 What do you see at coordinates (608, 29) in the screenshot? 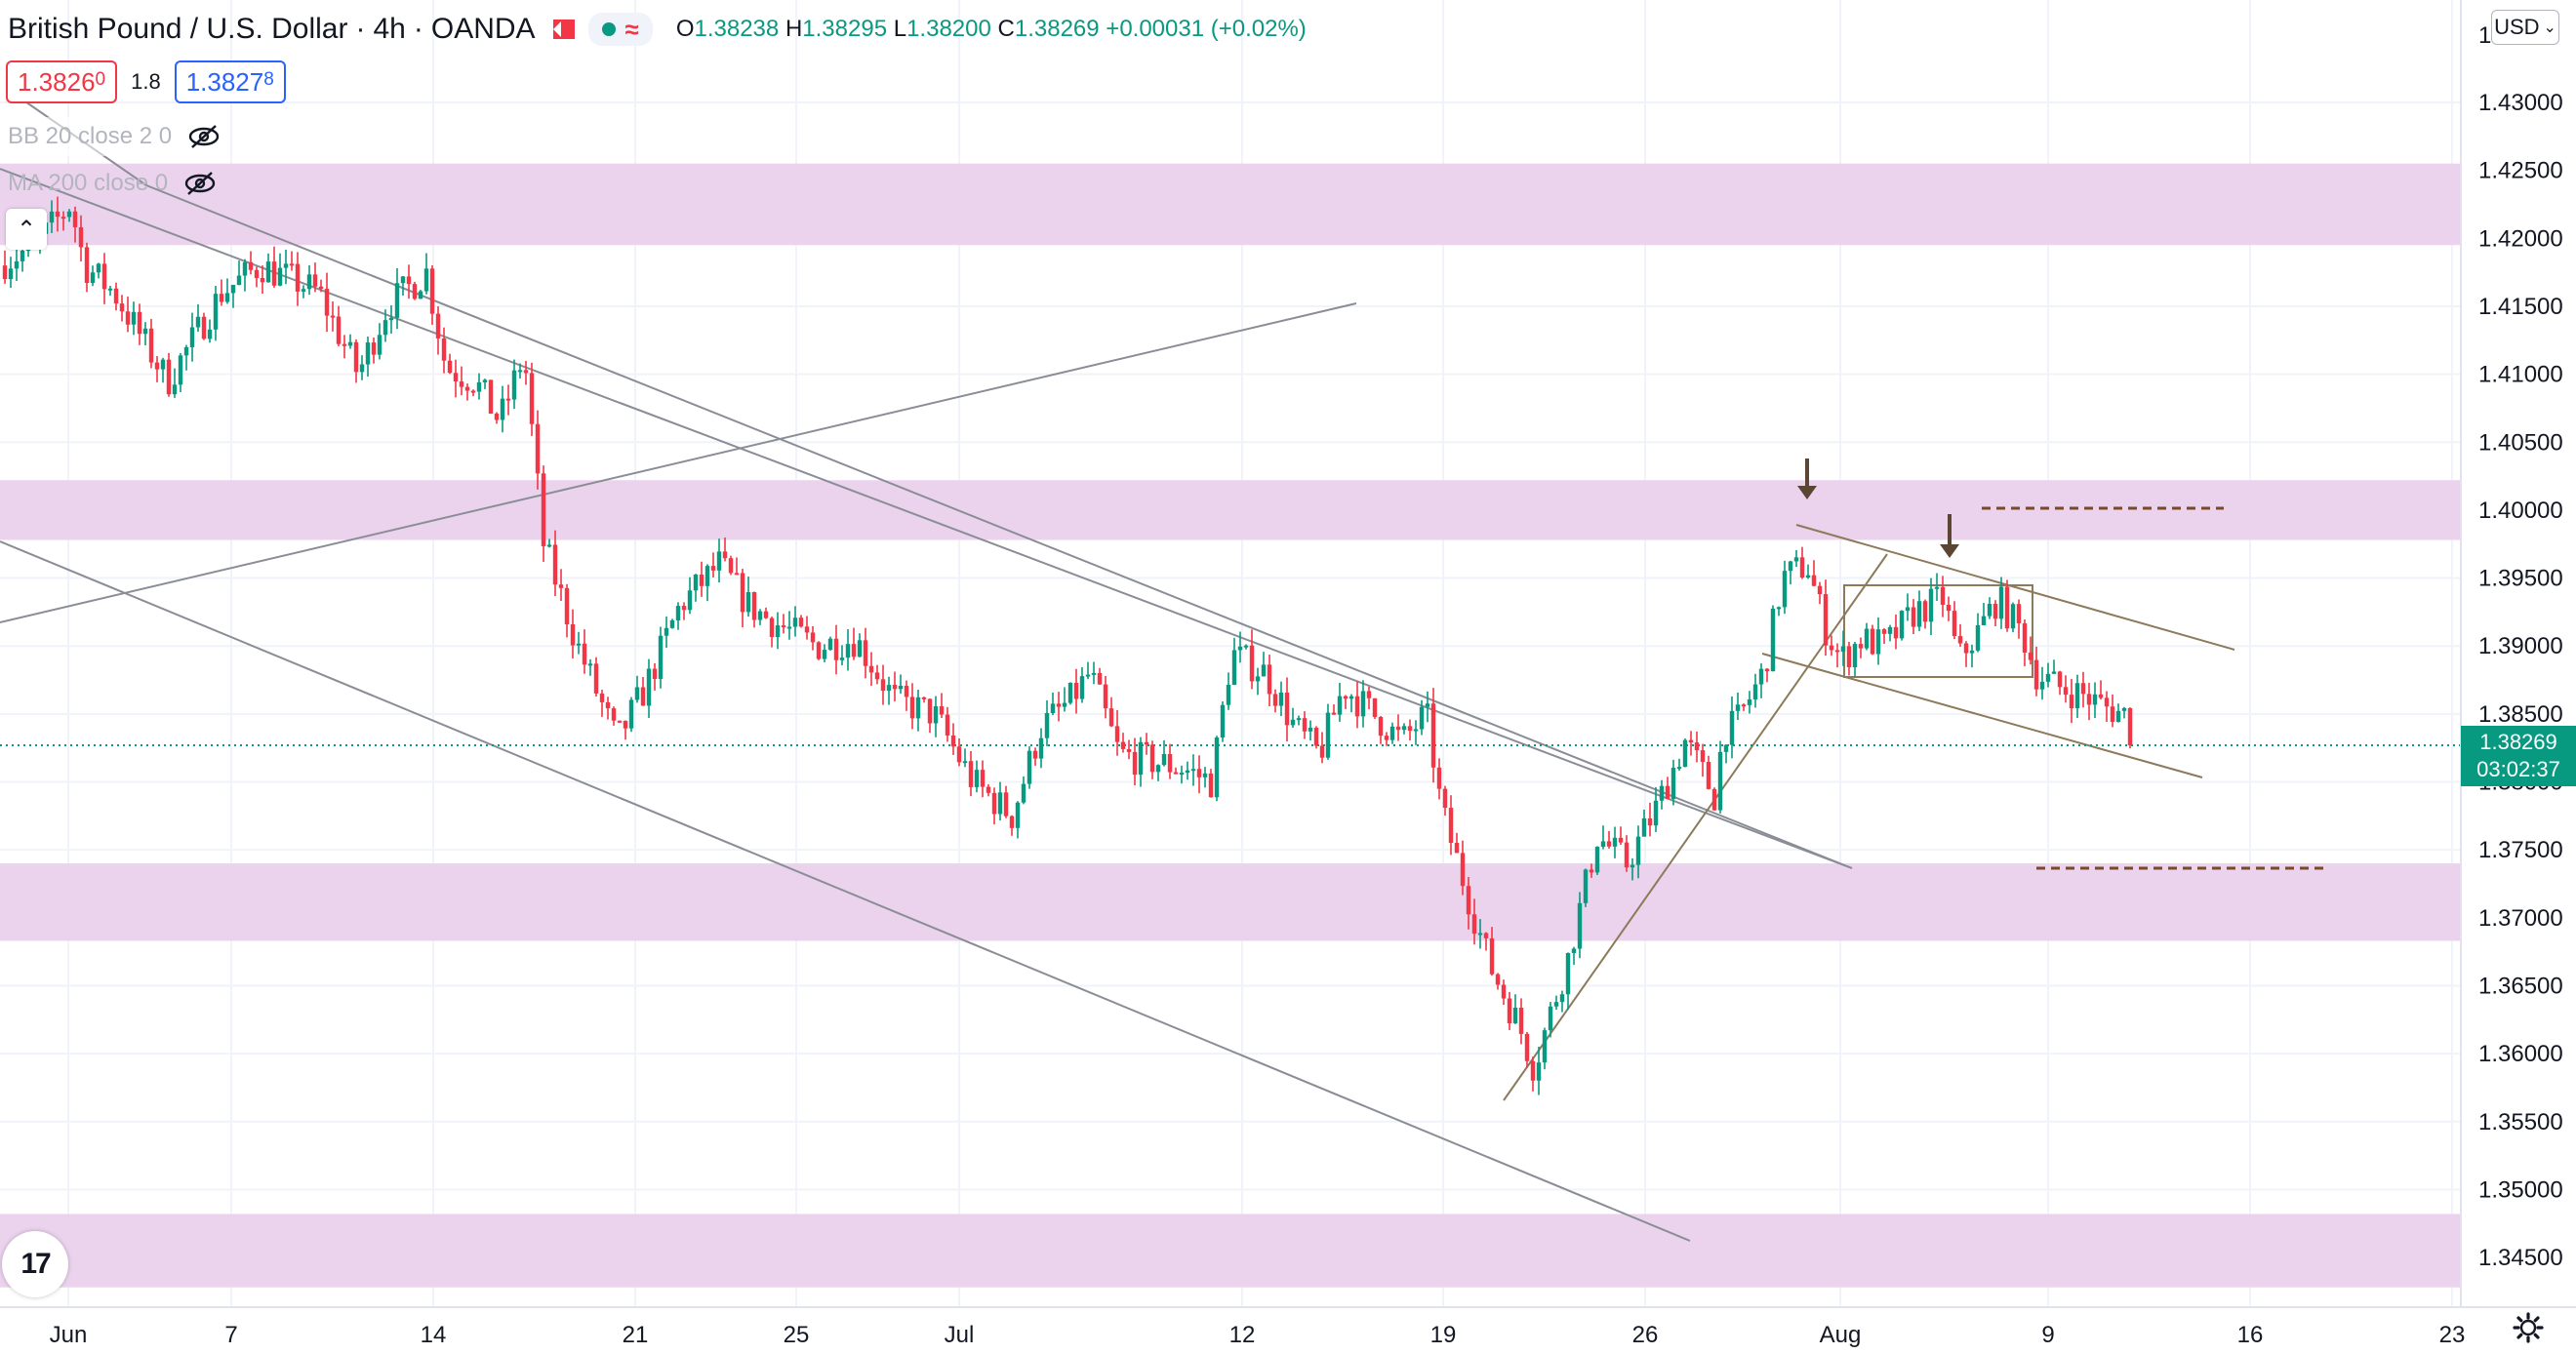
I see `market-open-dot-icon` at bounding box center [608, 29].